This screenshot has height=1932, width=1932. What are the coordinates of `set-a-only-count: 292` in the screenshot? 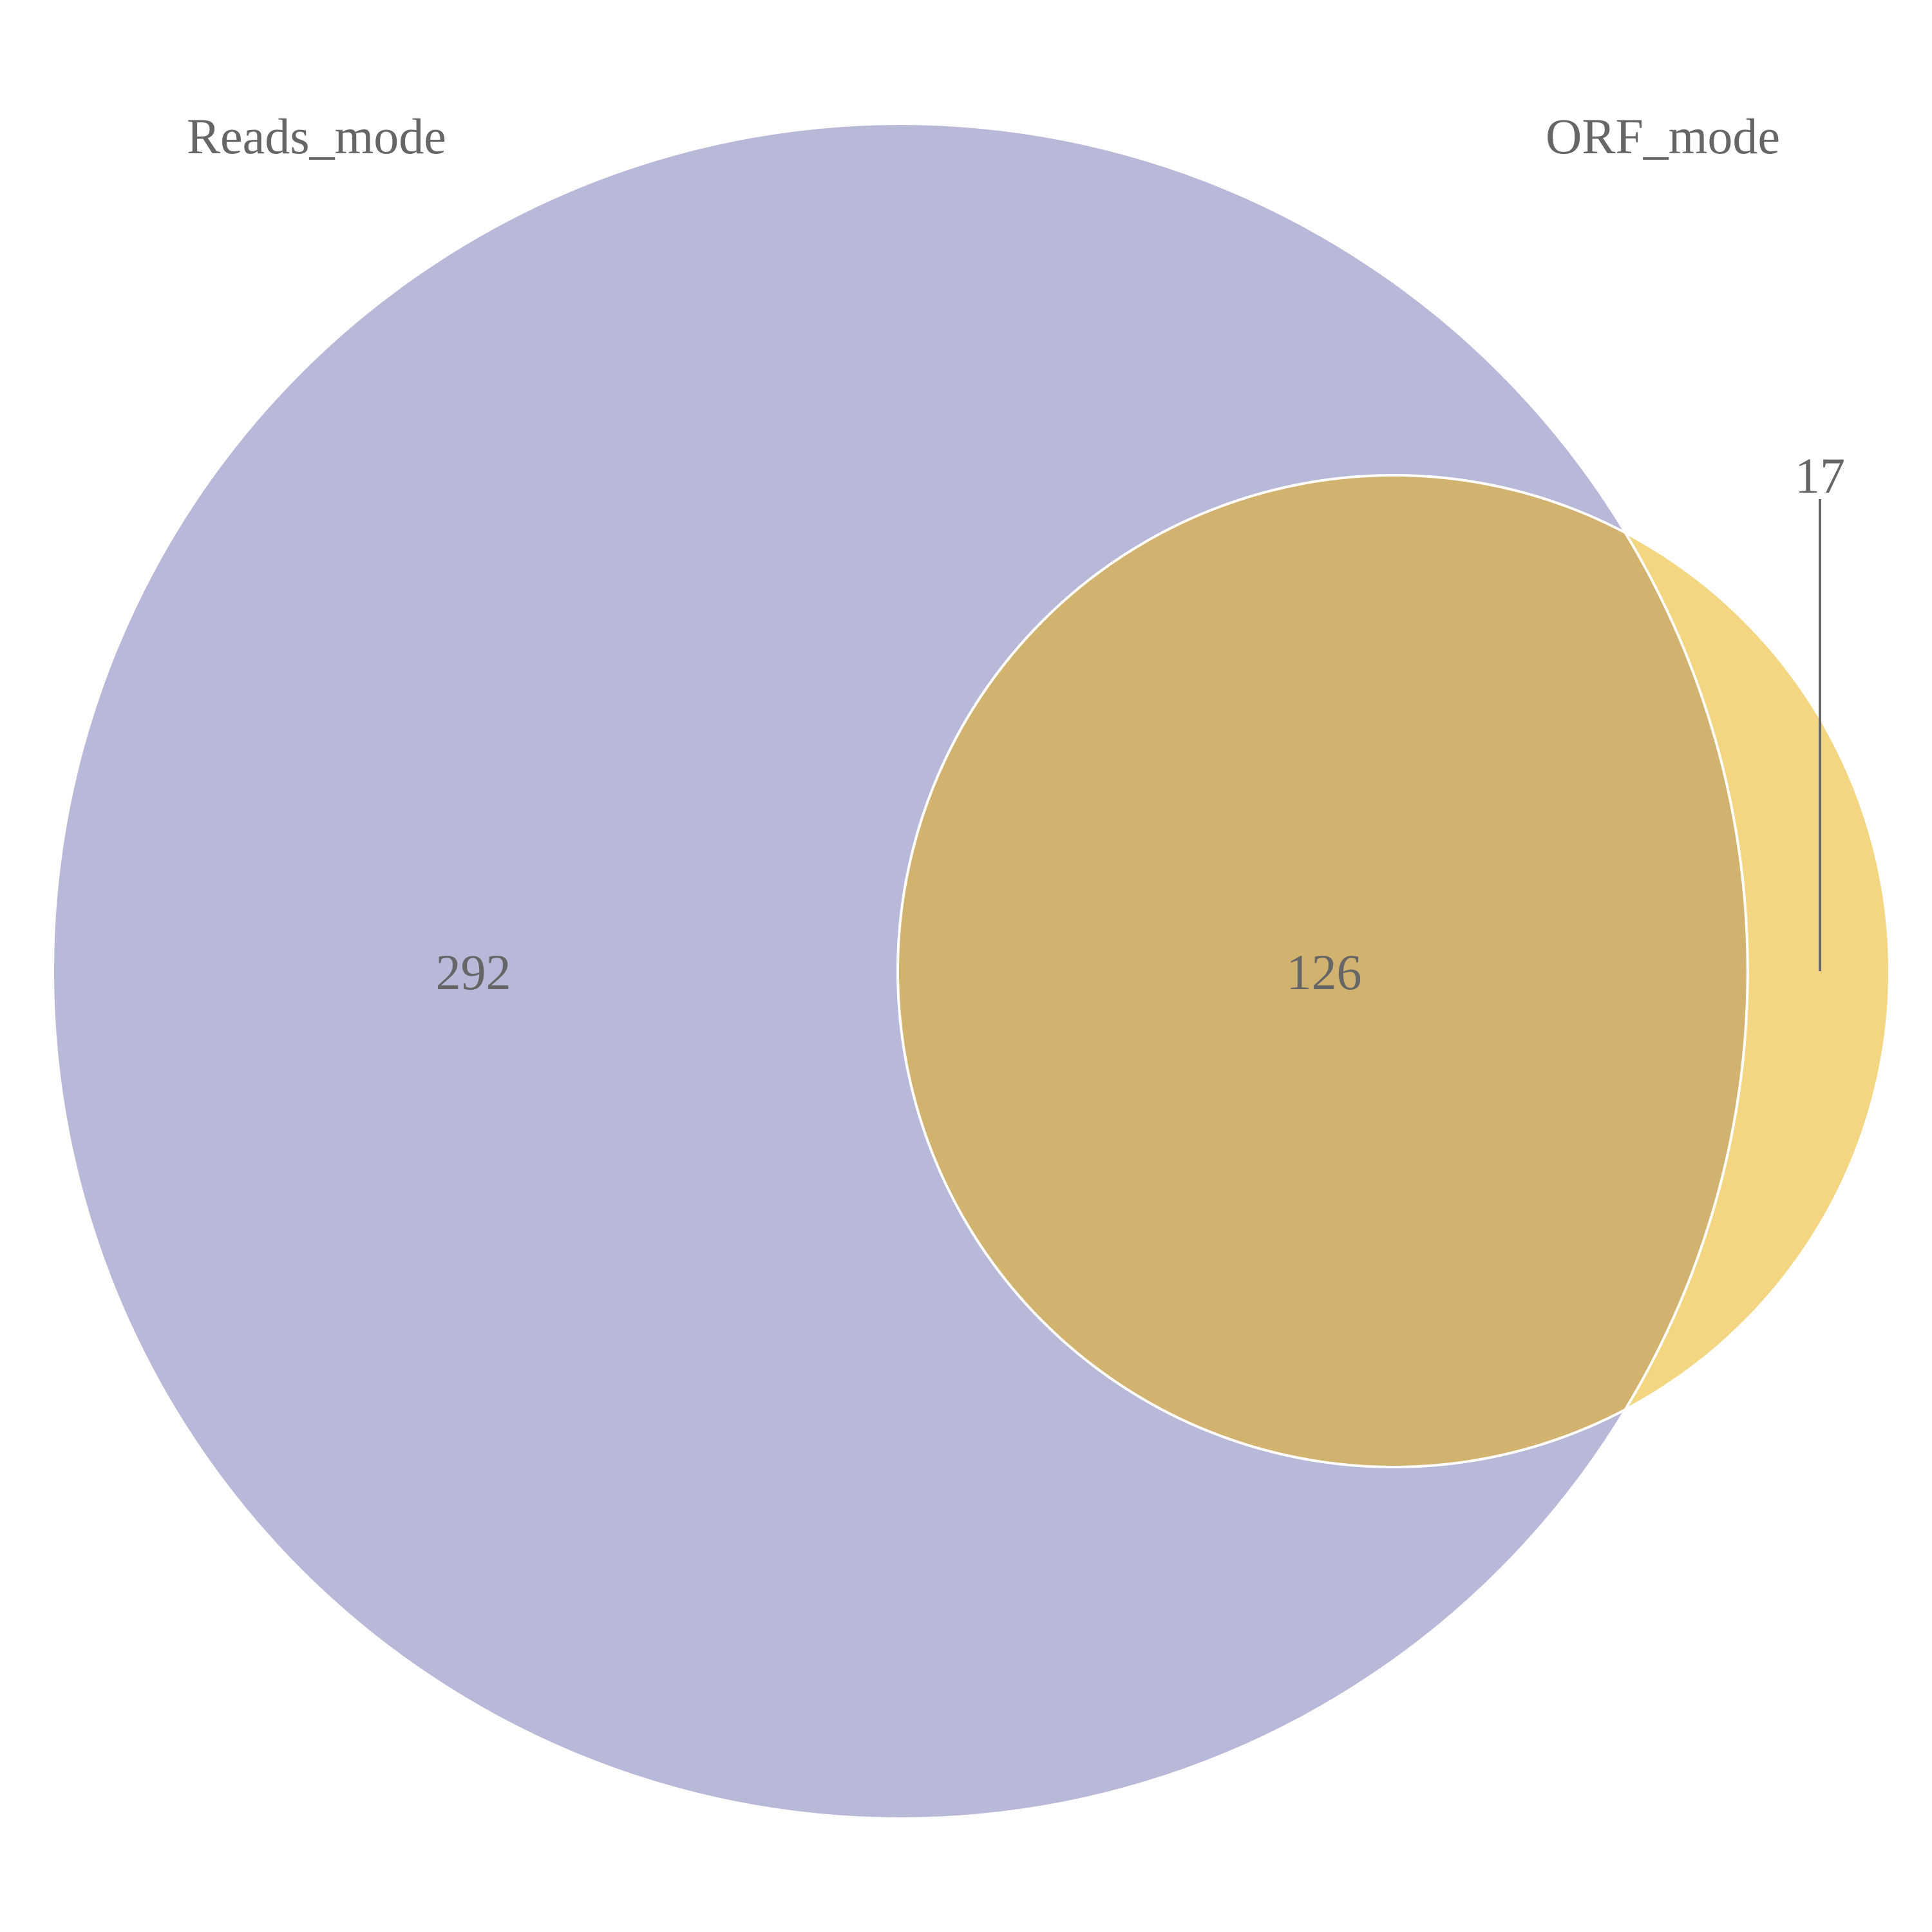 It's located at (474, 972).